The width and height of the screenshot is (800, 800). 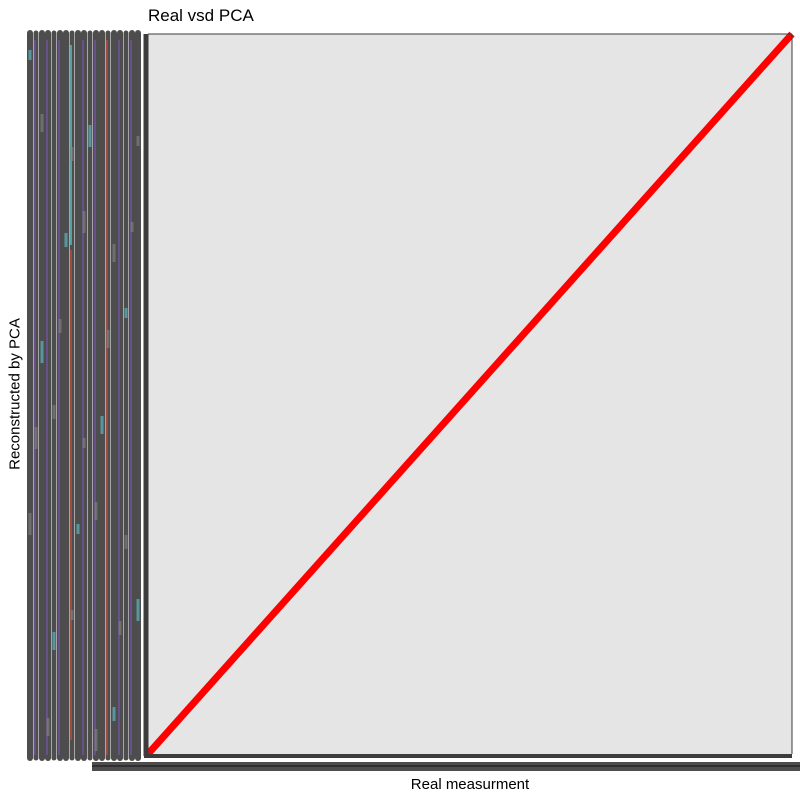 I want to click on chart-title: Real vsd PCA, so click(x=201, y=15).